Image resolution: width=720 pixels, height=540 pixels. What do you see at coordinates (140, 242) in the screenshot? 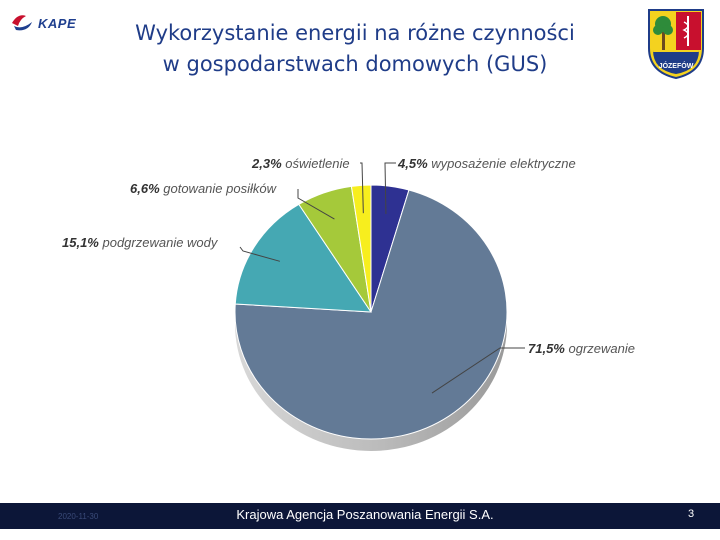
I see `slice-label: 15,1% podgrzewanie wody` at bounding box center [140, 242].